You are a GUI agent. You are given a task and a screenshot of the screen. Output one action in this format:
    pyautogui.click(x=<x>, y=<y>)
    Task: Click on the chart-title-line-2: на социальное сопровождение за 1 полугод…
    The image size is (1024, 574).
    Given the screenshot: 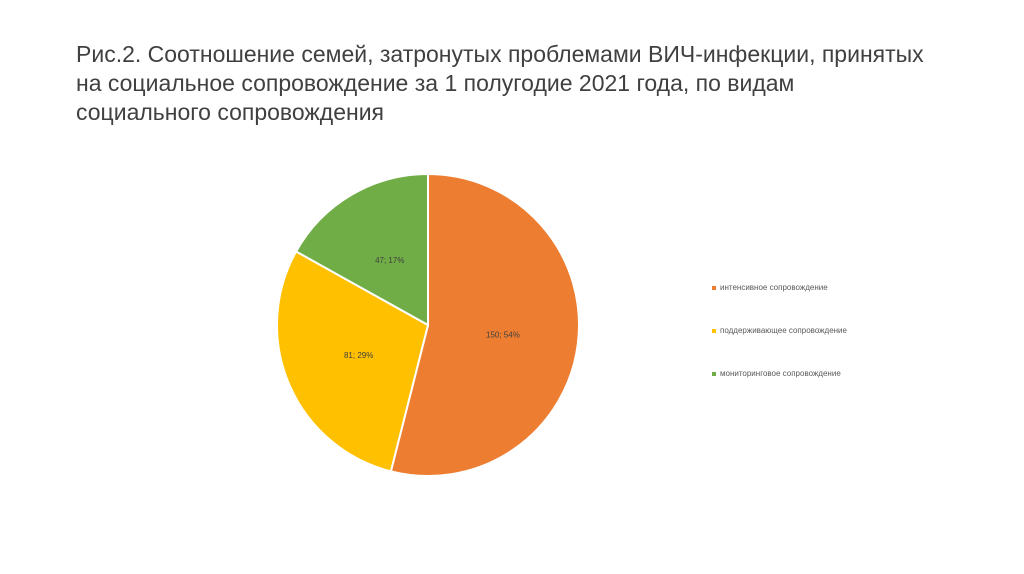 What is the action you would take?
    pyautogui.click(x=435, y=83)
    